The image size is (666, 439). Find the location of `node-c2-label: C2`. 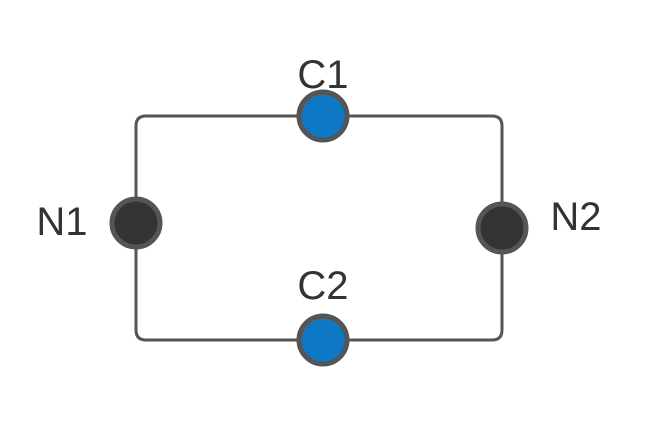

node-c2-label: C2 is located at coordinates (322, 286).